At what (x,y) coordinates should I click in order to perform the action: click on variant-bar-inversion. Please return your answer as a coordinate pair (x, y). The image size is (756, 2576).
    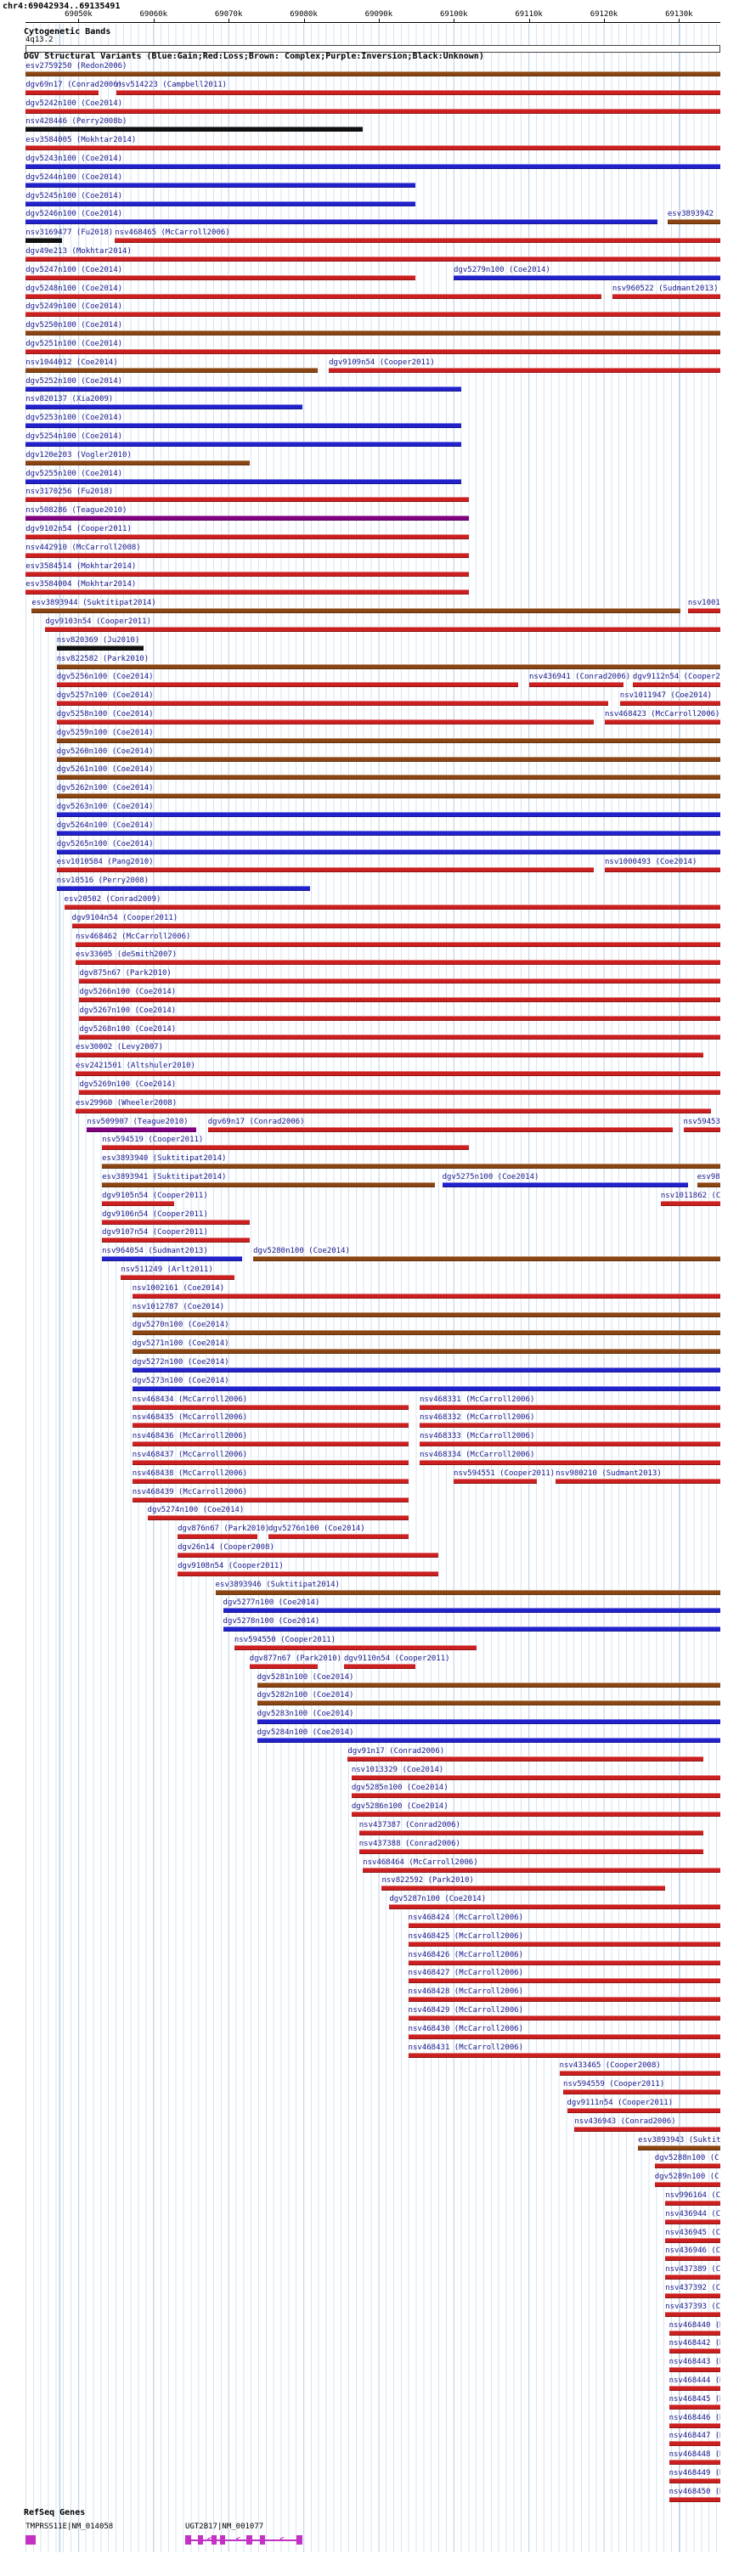
    Looking at the image, I should click on (247, 518).